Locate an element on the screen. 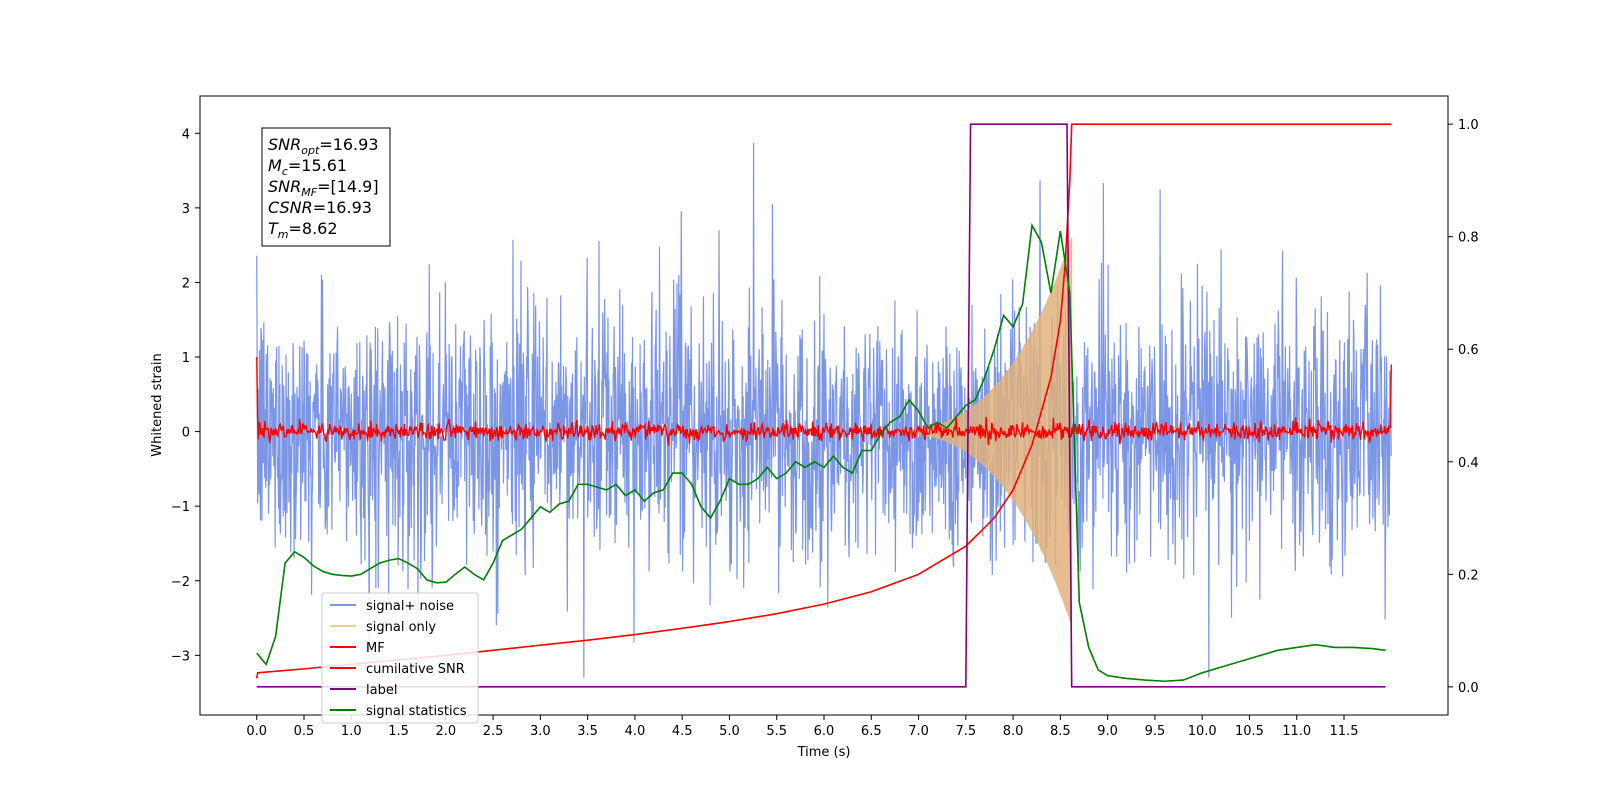  x-tick-label: 8.5 is located at coordinates (1060, 731).